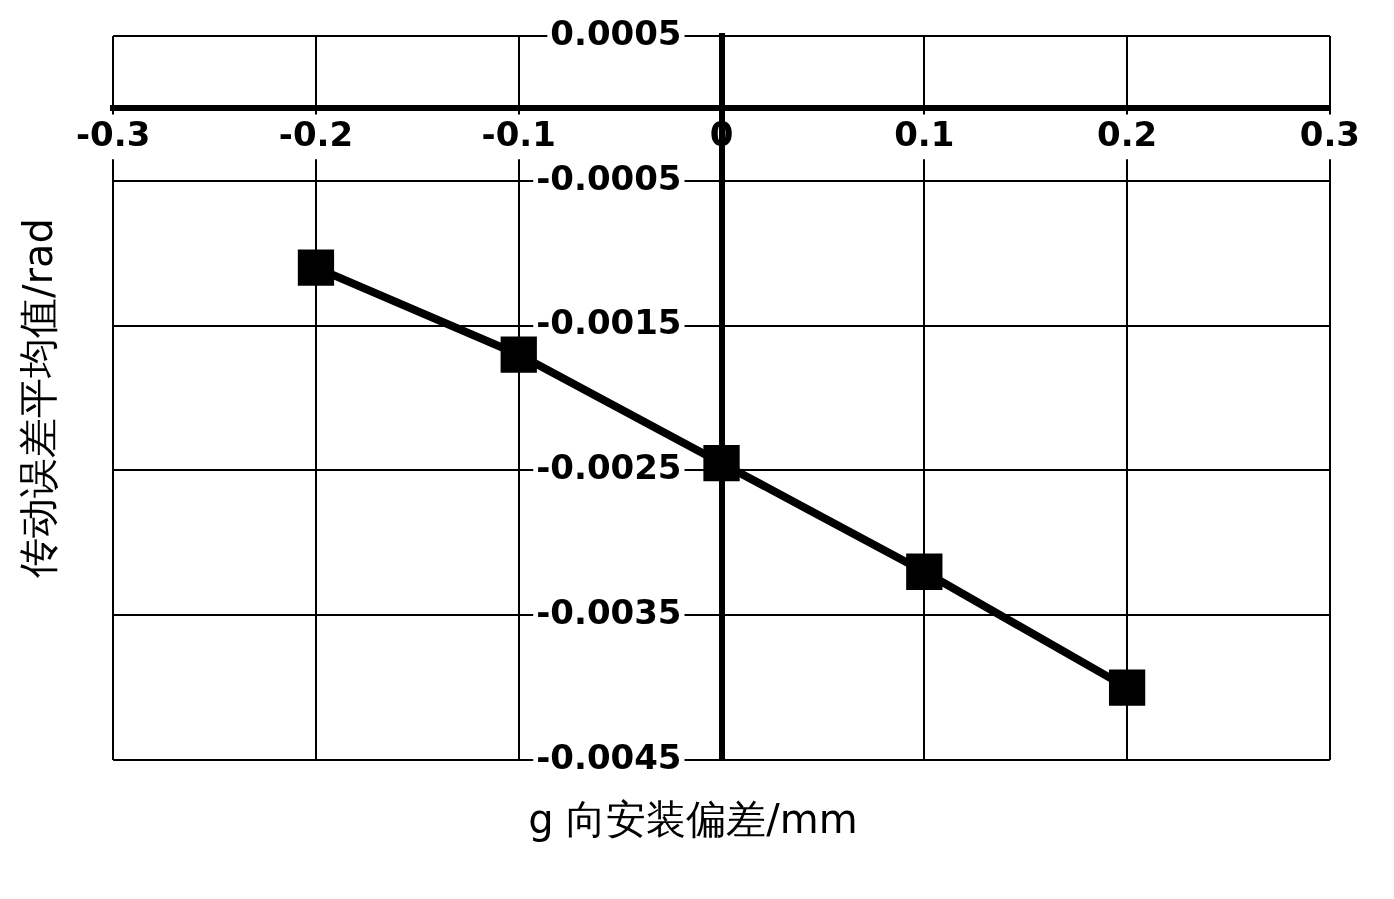  I want to click on y-tick-label: -0.0045, so click(609, 756).